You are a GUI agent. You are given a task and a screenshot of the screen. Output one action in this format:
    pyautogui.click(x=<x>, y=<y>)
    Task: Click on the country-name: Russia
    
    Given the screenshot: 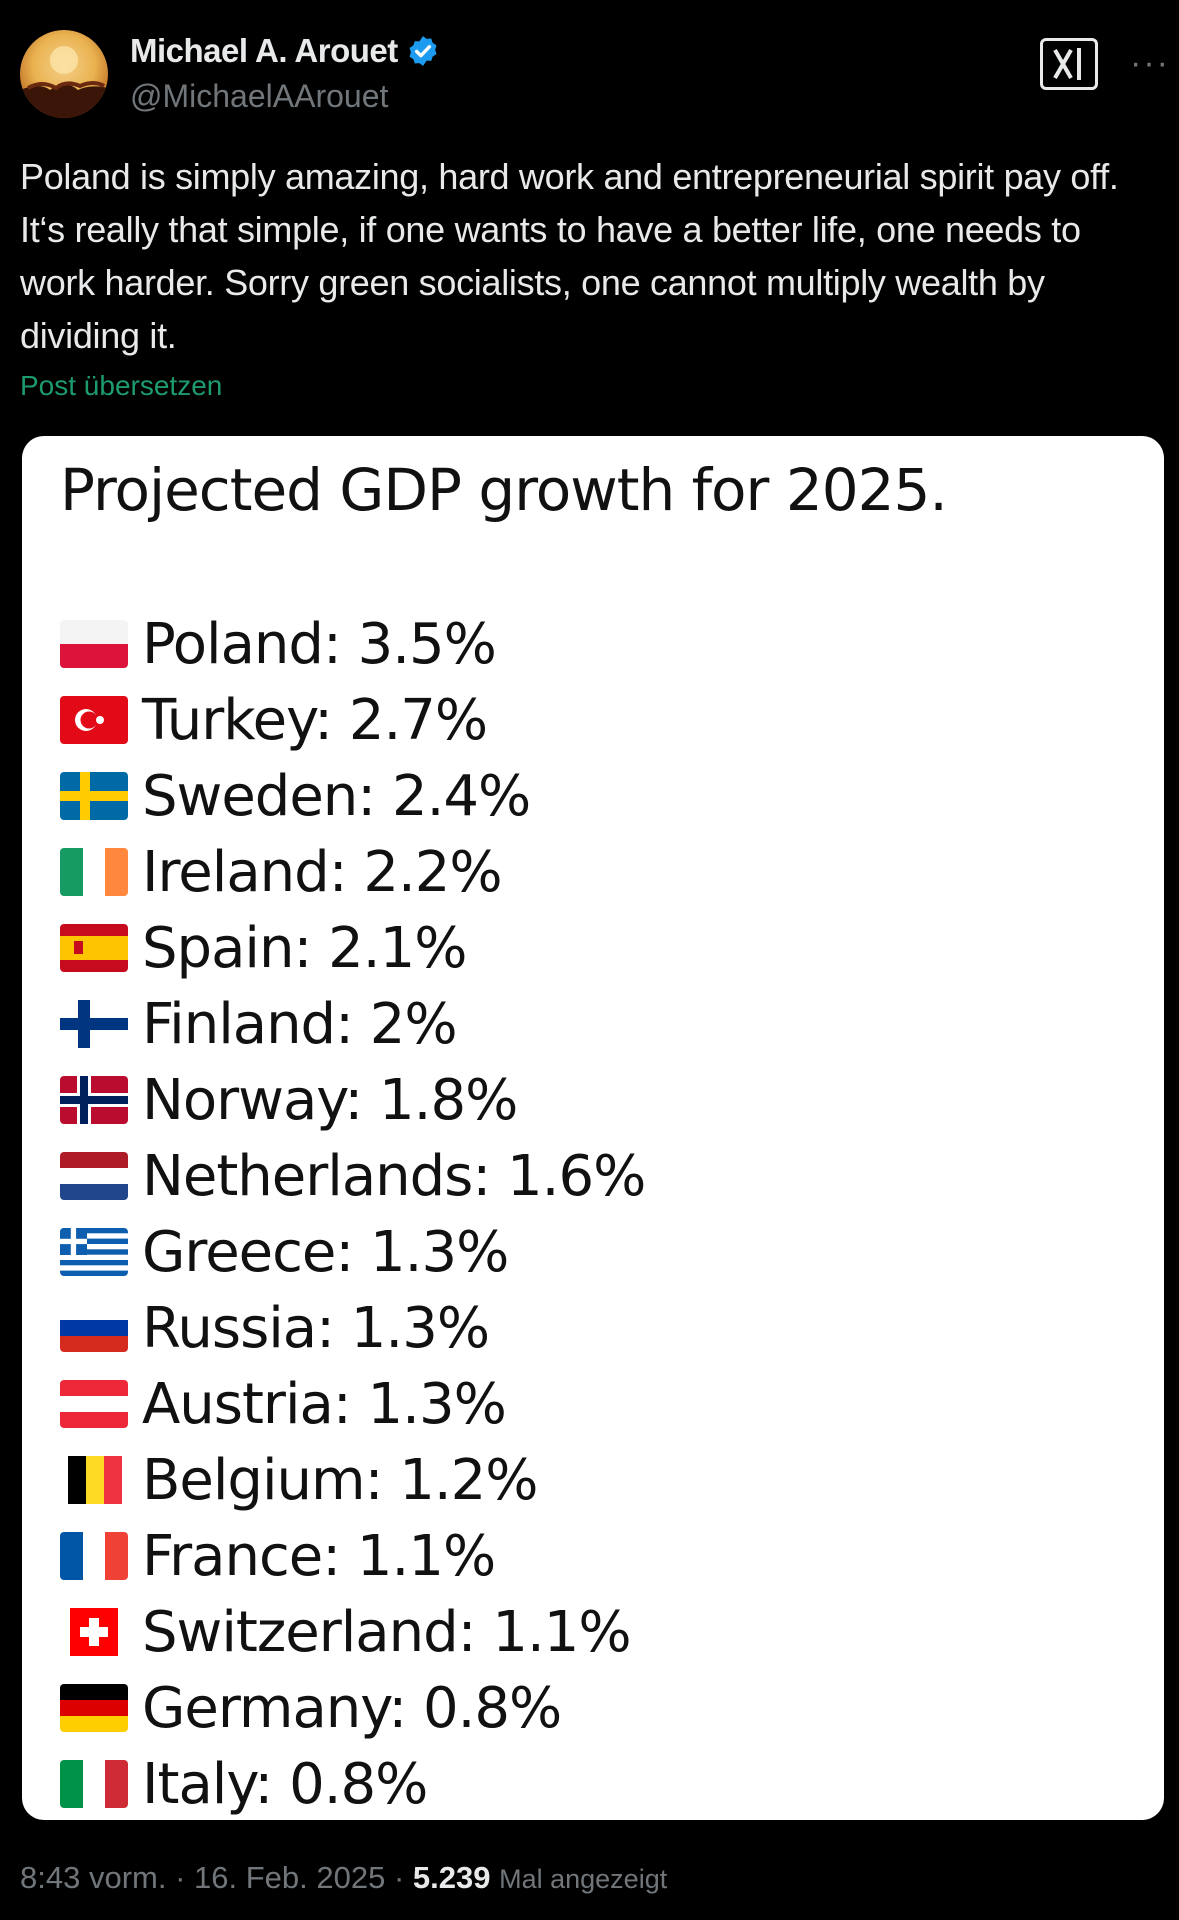 What is the action you would take?
    pyautogui.click(x=229, y=1328)
    